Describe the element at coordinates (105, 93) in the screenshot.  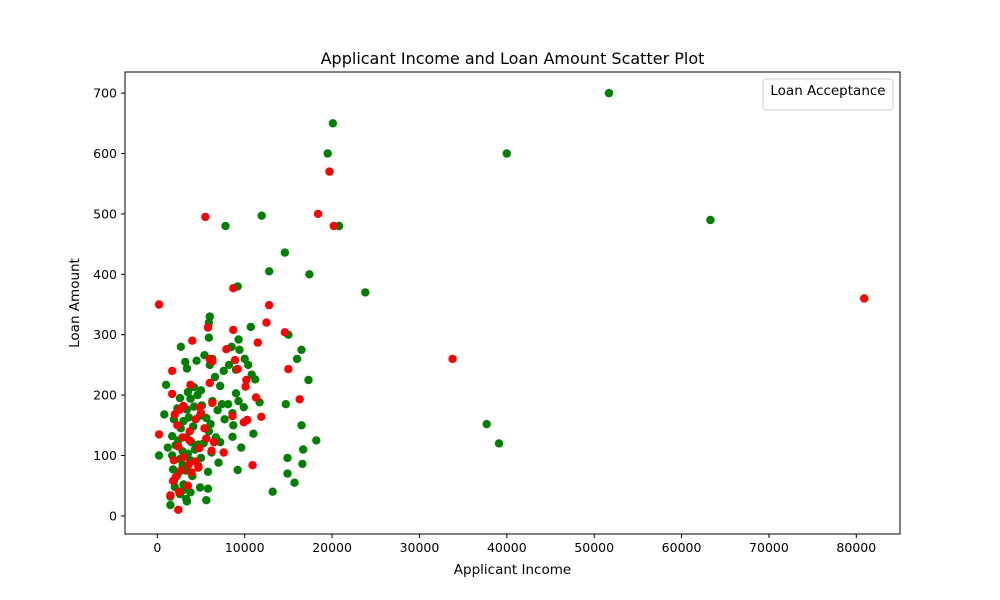
I see `y-tick-label: 700` at that location.